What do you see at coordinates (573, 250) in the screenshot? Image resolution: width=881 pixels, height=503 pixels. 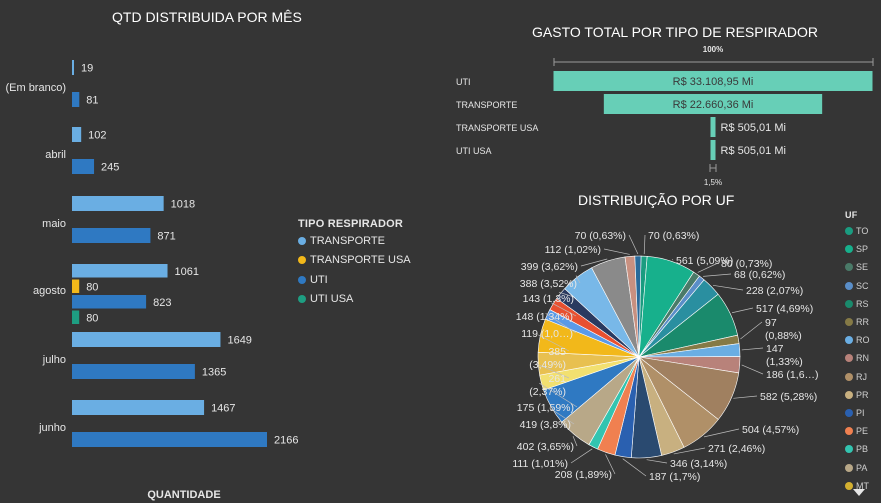 I see `pie-slice-label: 112 (1,02%)` at bounding box center [573, 250].